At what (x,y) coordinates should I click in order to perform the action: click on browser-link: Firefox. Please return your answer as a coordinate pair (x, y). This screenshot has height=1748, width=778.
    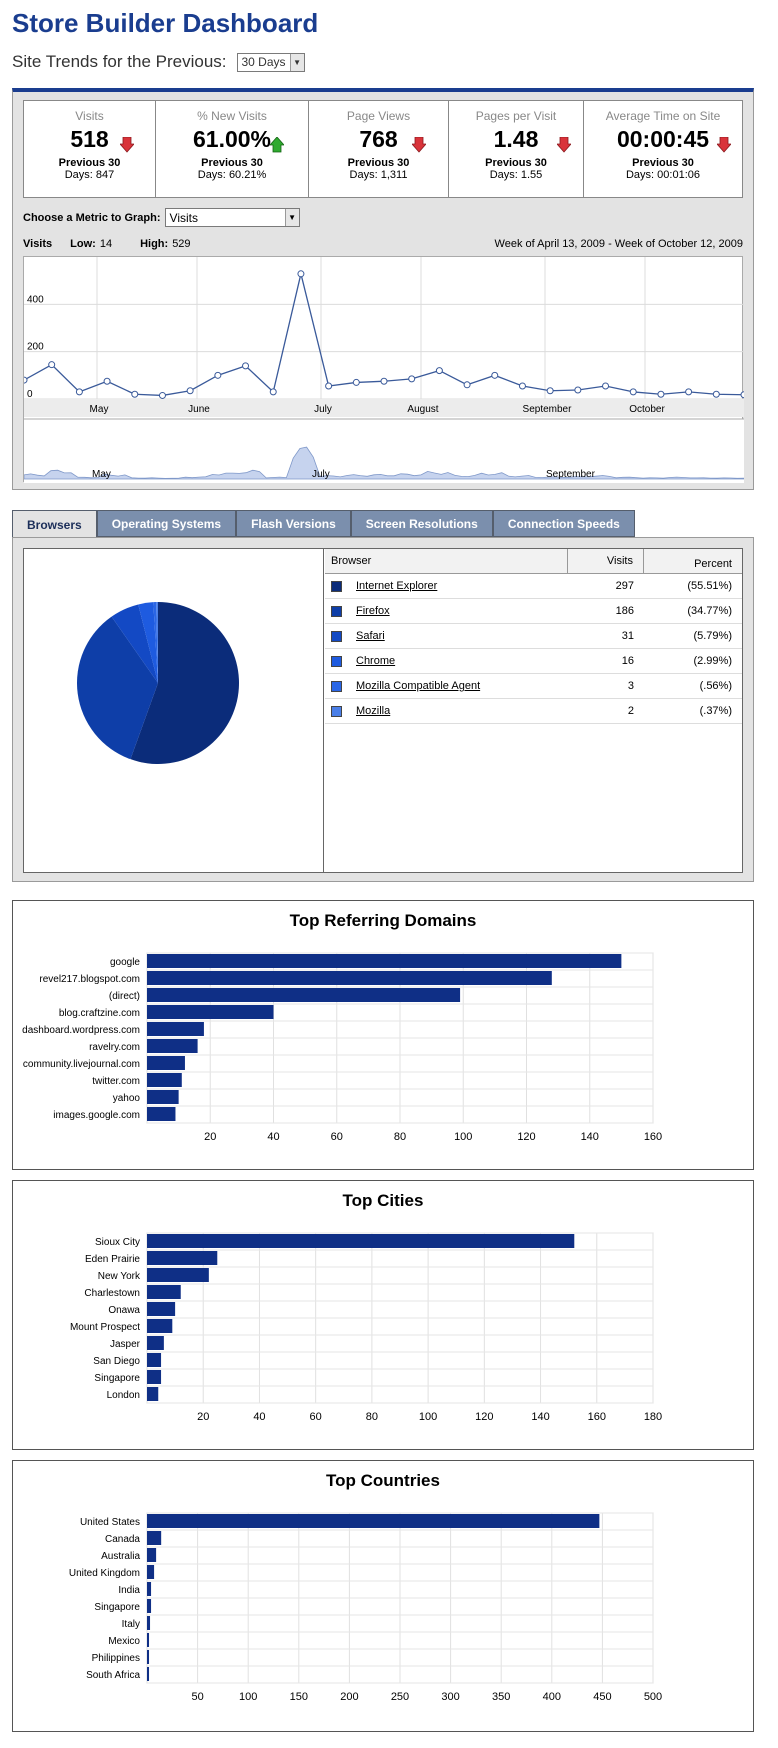
    Looking at the image, I should click on (373, 611).